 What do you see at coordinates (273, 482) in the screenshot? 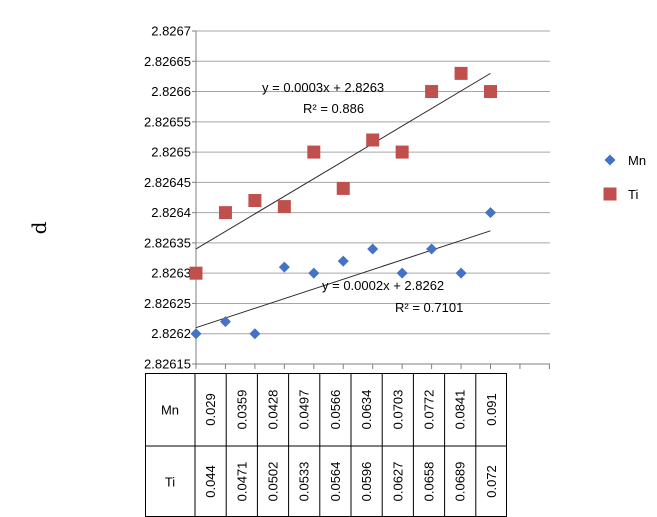
I see `table-cell: 0.0502` at bounding box center [273, 482].